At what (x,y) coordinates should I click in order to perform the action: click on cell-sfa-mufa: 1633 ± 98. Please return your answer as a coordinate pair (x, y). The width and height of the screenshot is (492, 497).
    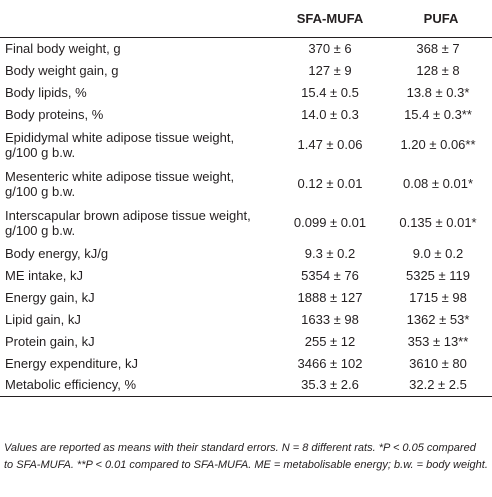
    Looking at the image, I should click on (330, 319).